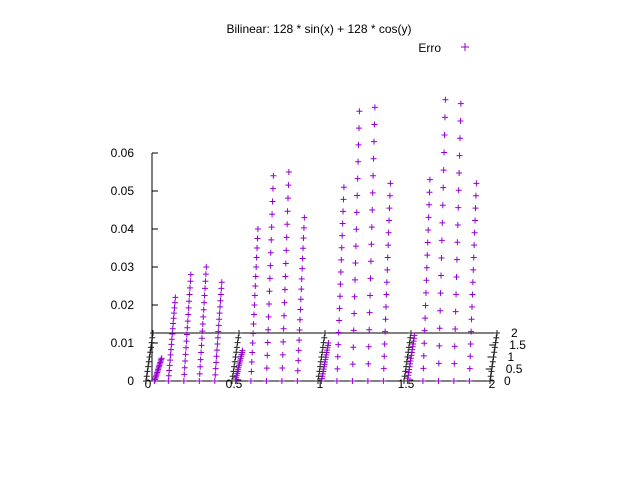 This screenshot has width=640, height=480. I want to click on legend-marker, so click(465, 47).